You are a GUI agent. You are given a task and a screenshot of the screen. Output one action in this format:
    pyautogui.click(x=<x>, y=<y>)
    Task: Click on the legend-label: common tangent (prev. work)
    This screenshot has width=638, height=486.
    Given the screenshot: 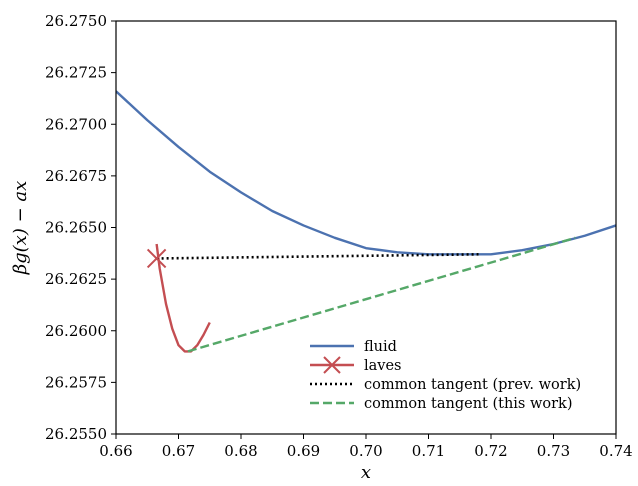 What is the action you would take?
    pyautogui.click(x=472, y=385)
    